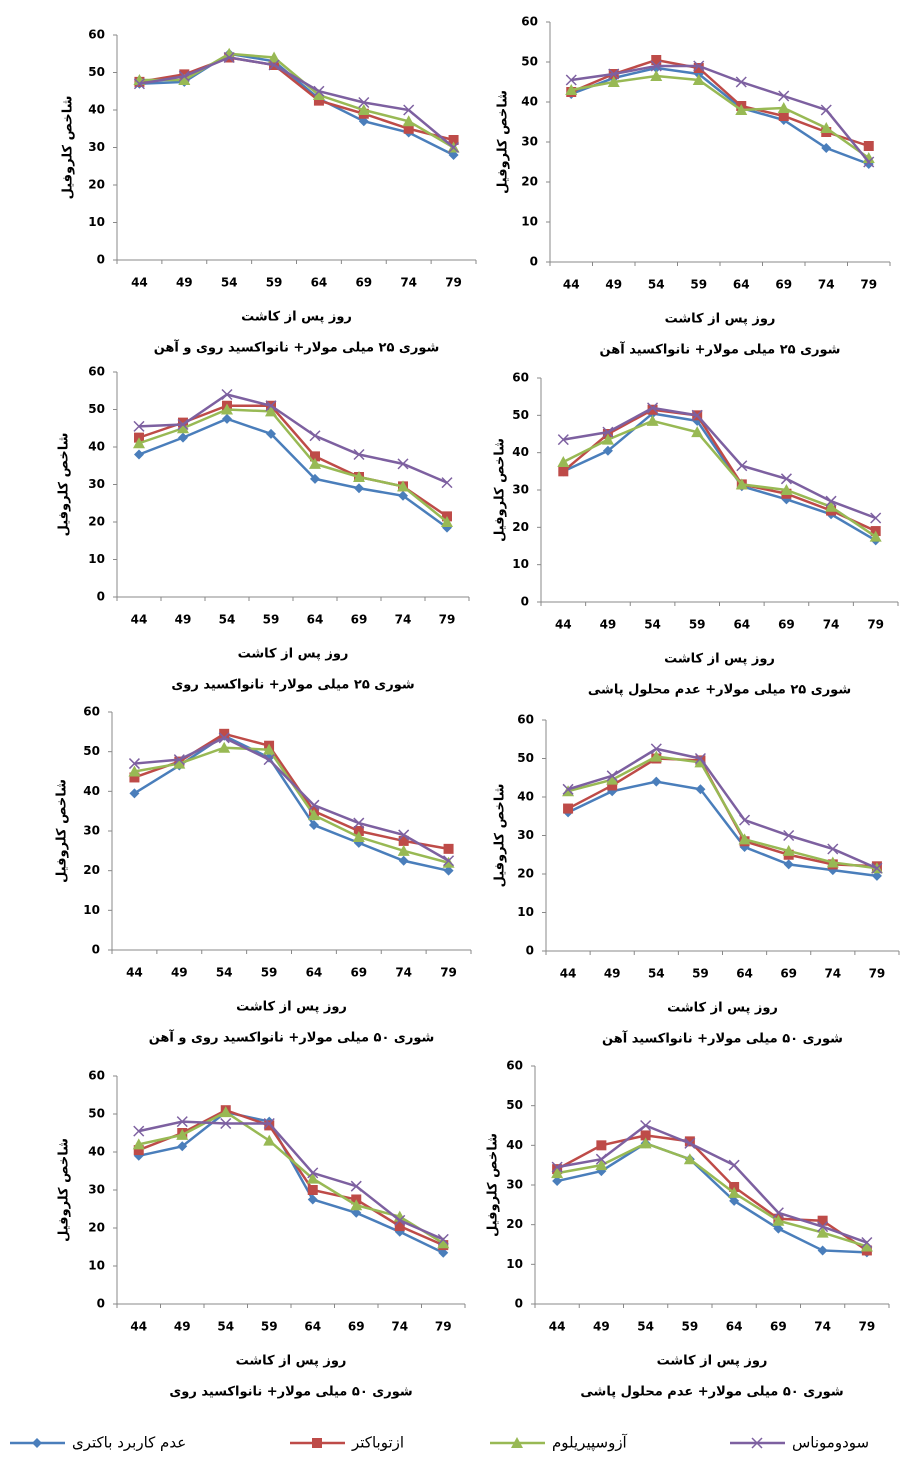 The width and height of the screenshot is (904, 1457). What do you see at coordinates (377, 1443) in the screenshot?
I see `legend-label: ازتوباکتر` at bounding box center [377, 1443].